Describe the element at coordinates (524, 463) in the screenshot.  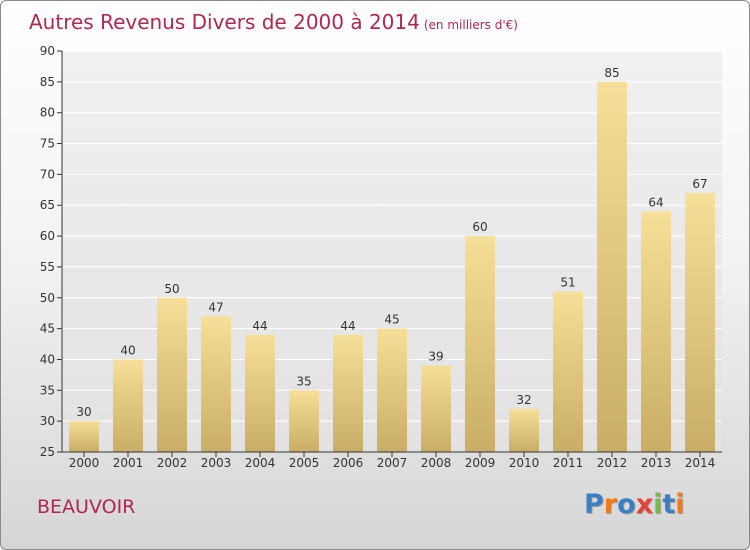
I see `x-tick-label: 2010` at that location.